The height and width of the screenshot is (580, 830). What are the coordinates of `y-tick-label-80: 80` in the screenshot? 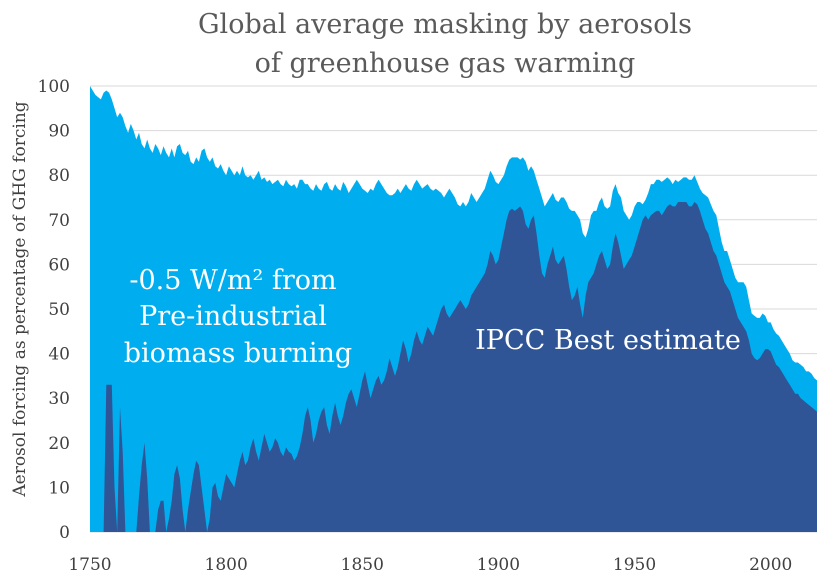 It's located at (59, 176).